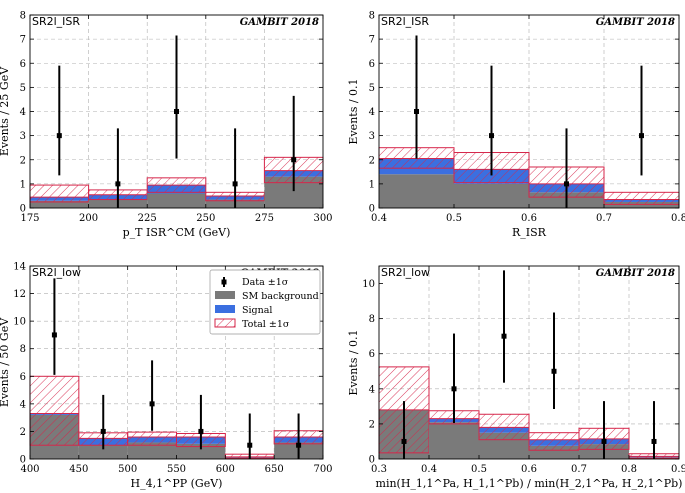  Describe the element at coordinates (322, 218) in the screenshot. I see `x-tick-label: 300` at that location.